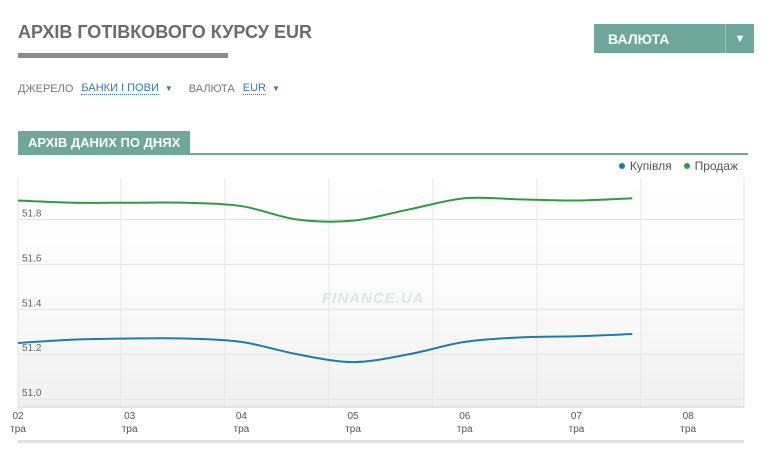 This screenshot has height=460, width=778. What do you see at coordinates (32, 214) in the screenshot?
I see `y-tick-label: 51.8` at bounding box center [32, 214].